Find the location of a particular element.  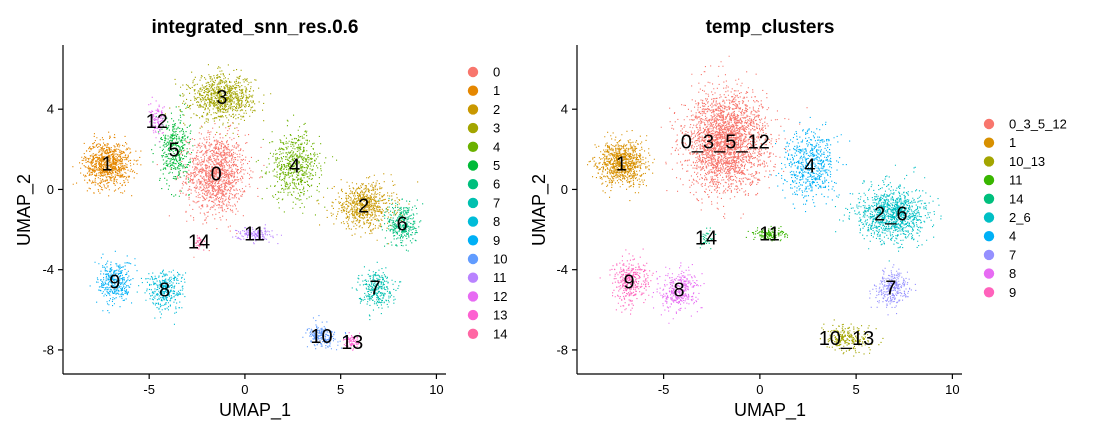

cluster-label-4: 4 is located at coordinates (809, 166).